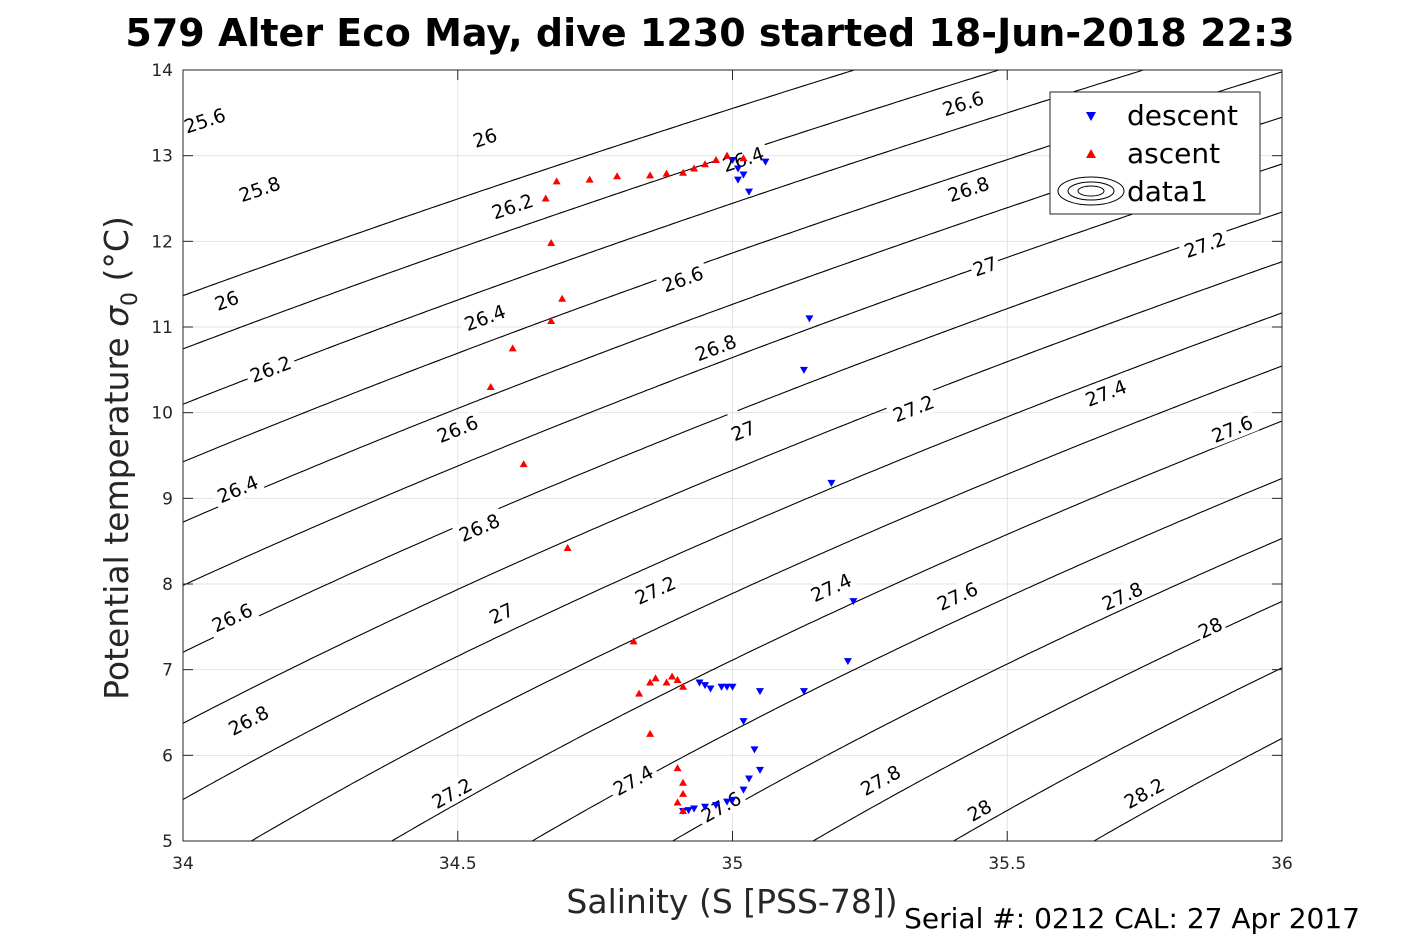 This screenshot has width=1417, height=945. I want to click on legend: descent ascent data1, so click(1155, 153).